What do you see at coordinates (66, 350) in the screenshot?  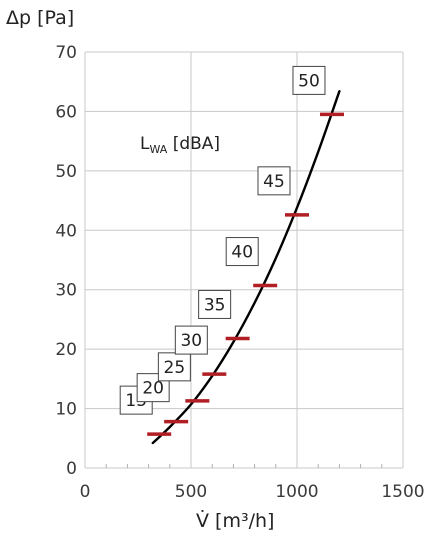 I see `y-tick-label-2: 20` at bounding box center [66, 350].